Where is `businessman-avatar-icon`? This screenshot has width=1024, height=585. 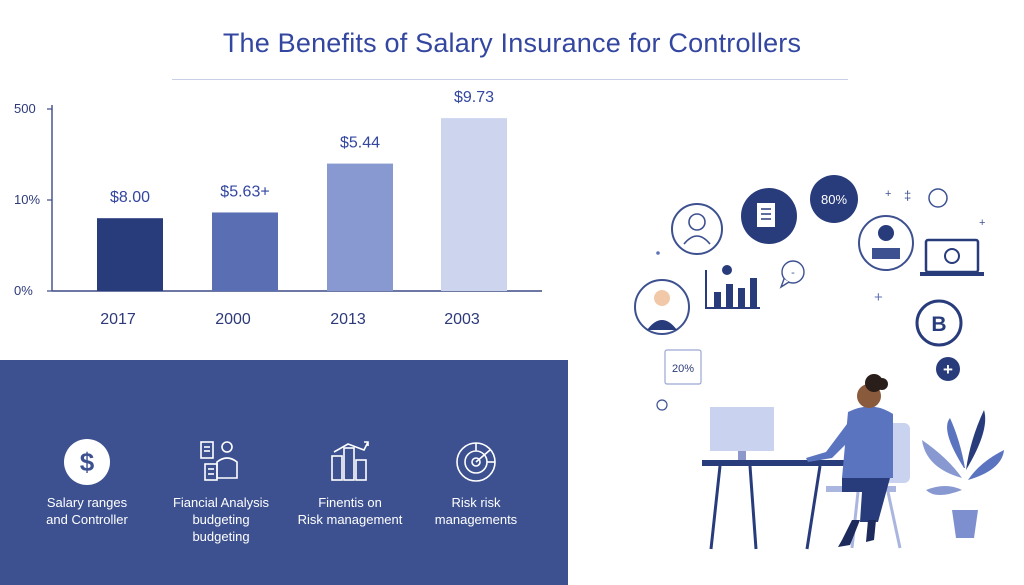
businessman-avatar-icon is located at coordinates (662, 307).